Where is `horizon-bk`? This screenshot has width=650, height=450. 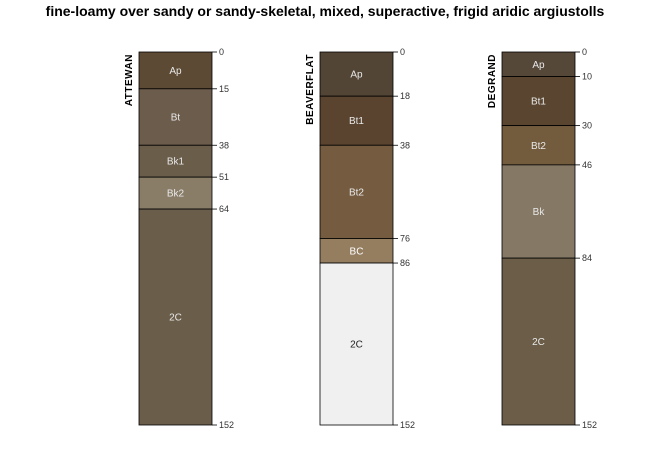 horizon-bk is located at coordinates (538, 211).